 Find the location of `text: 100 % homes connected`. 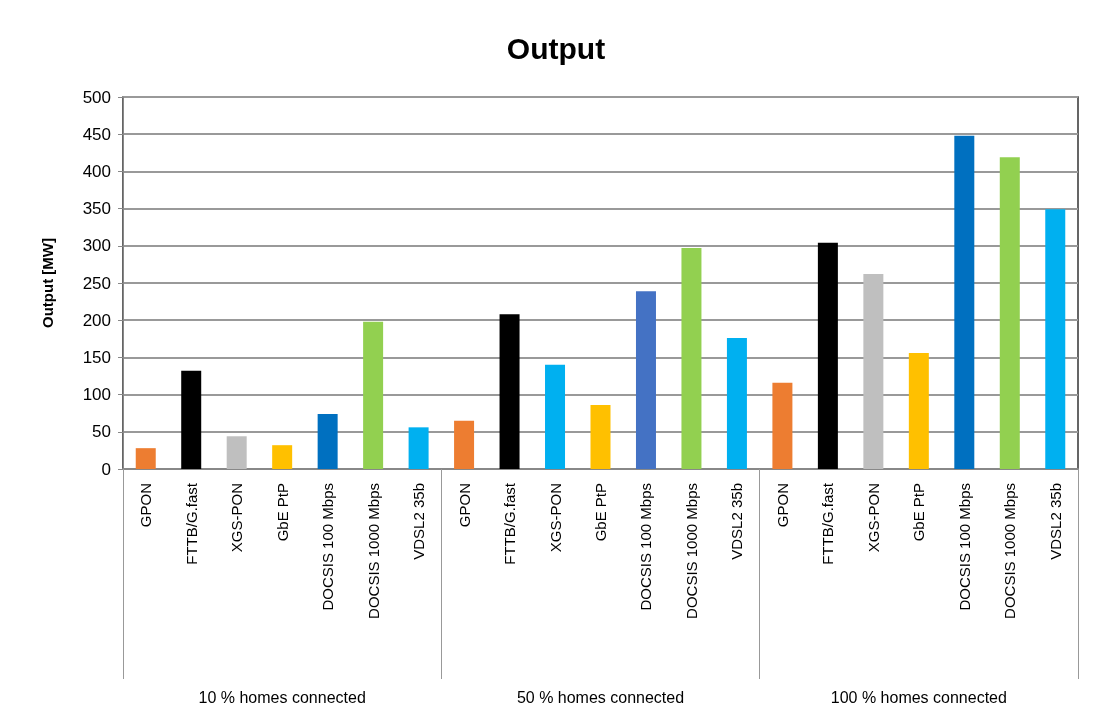

text: 100 % homes connected is located at coordinates (918, 697).